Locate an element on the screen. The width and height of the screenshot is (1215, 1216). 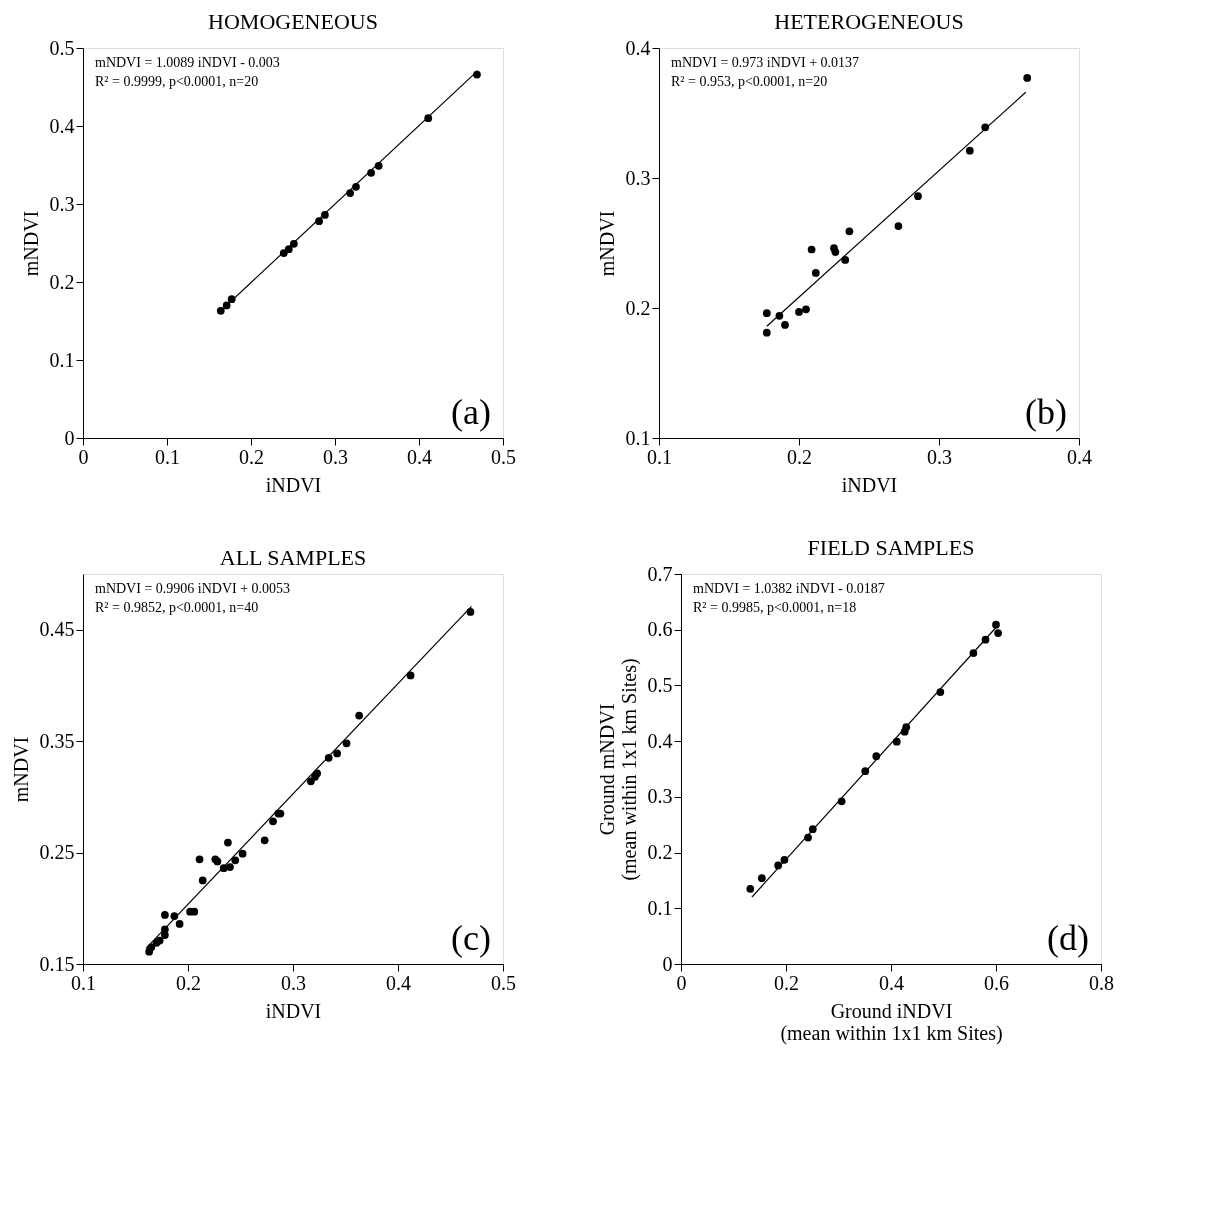
annotation: (d) is located at coordinates (1068, 938).